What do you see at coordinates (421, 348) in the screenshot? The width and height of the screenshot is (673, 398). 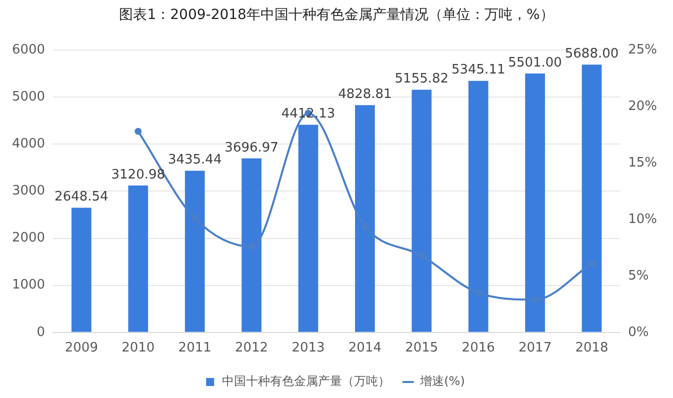 I see `x-tick-label: 2015` at bounding box center [421, 348].